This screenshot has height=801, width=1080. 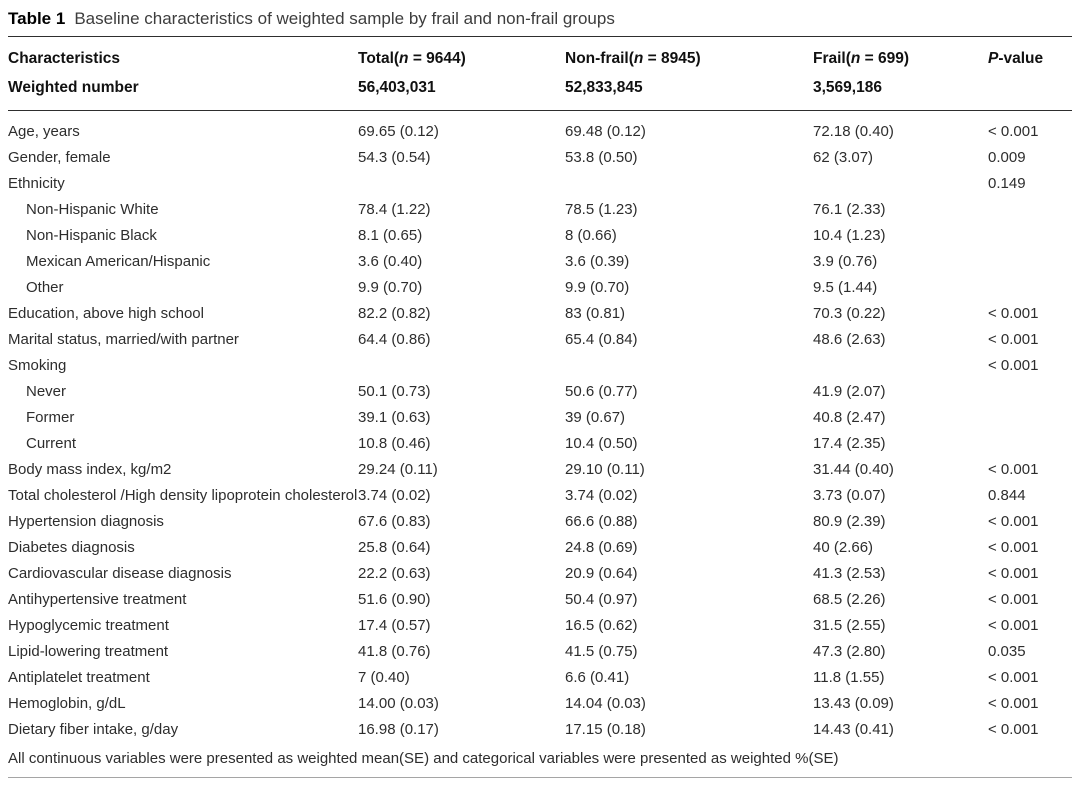 I want to click on table-row: Ethnicity 0.149, so click(x=540, y=184).